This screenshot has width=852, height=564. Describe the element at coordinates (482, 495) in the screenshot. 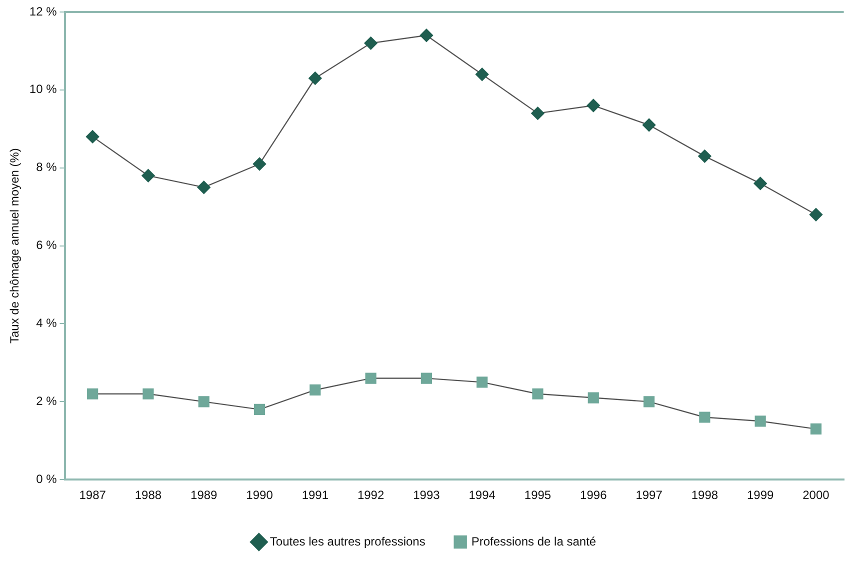

I see `x-tick-label: 1994` at that location.